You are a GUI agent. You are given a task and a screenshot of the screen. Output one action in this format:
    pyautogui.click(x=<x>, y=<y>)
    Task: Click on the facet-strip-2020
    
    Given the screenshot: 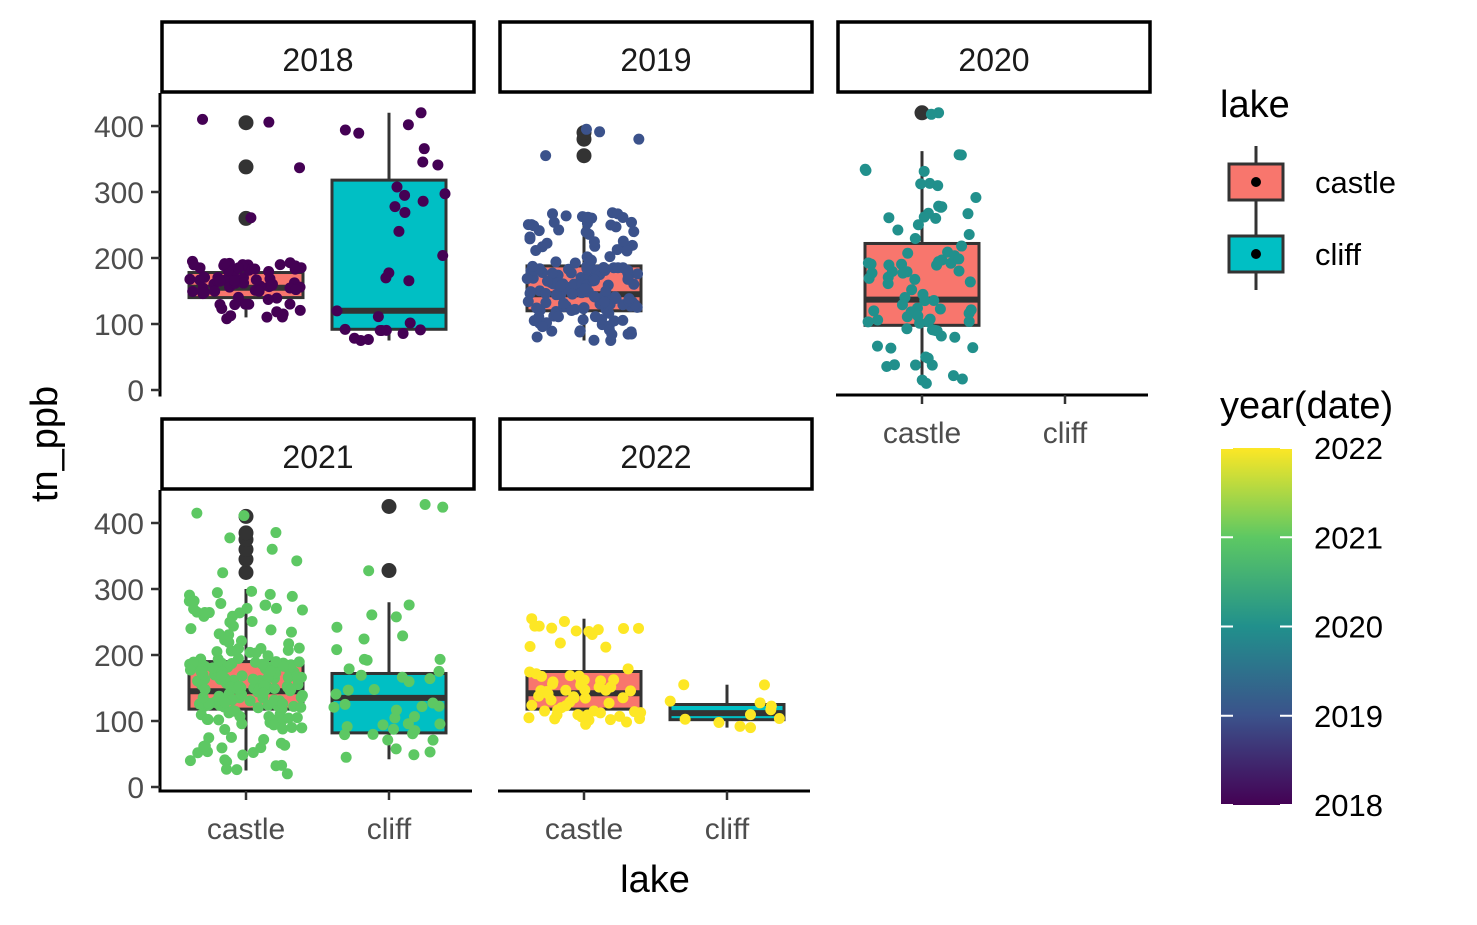 What is the action you would take?
    pyautogui.click(x=994, y=57)
    